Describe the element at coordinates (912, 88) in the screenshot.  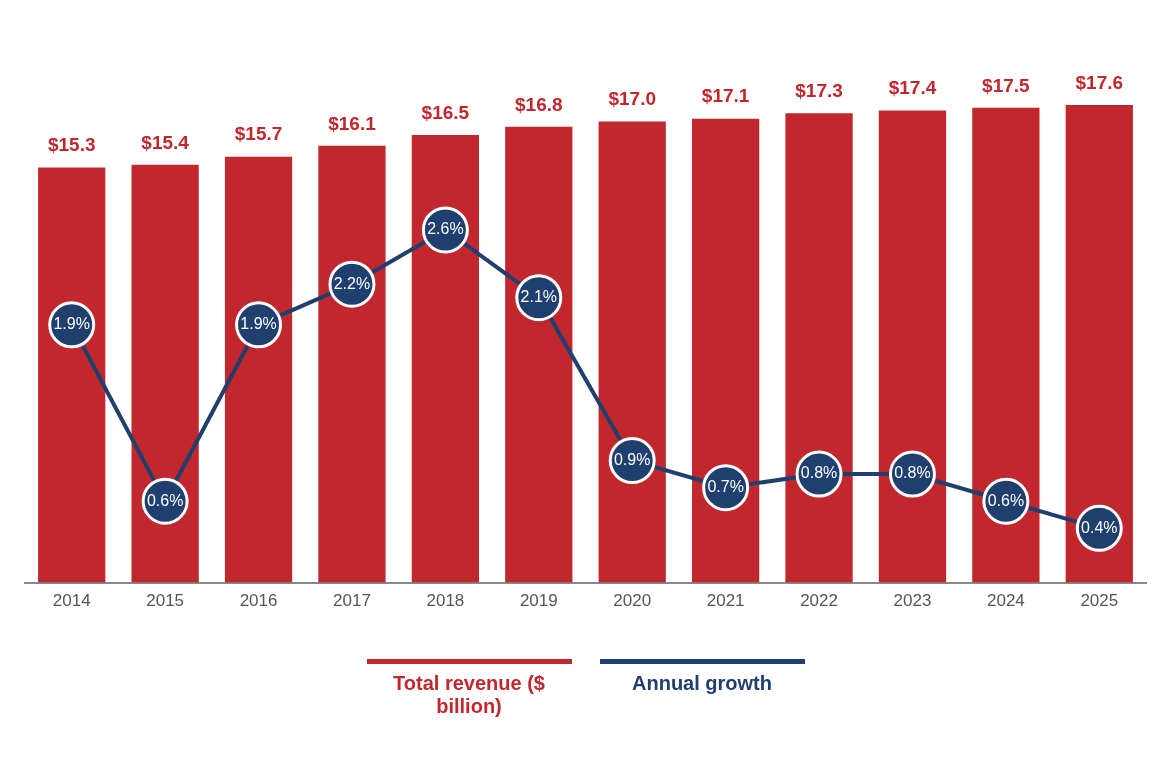
I see `data-label: $17.4` at that location.